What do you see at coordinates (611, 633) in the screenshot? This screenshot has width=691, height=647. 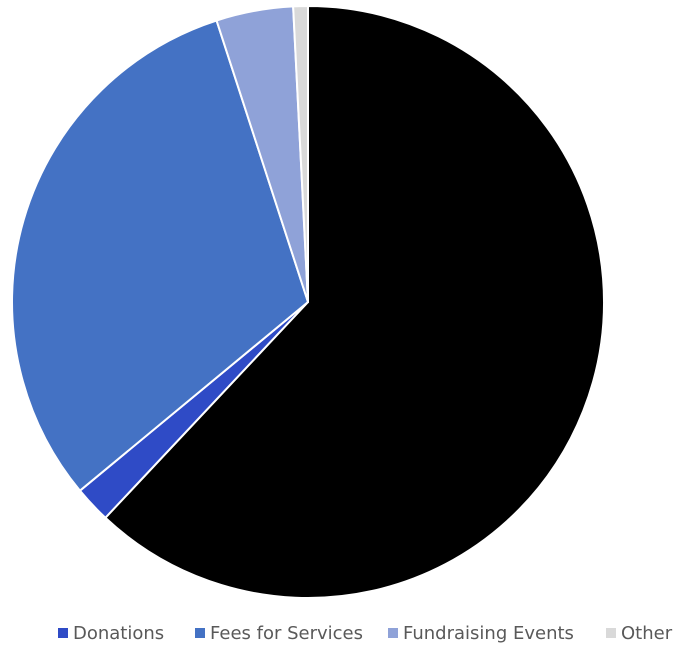 I see `legend-swatch-other` at bounding box center [611, 633].